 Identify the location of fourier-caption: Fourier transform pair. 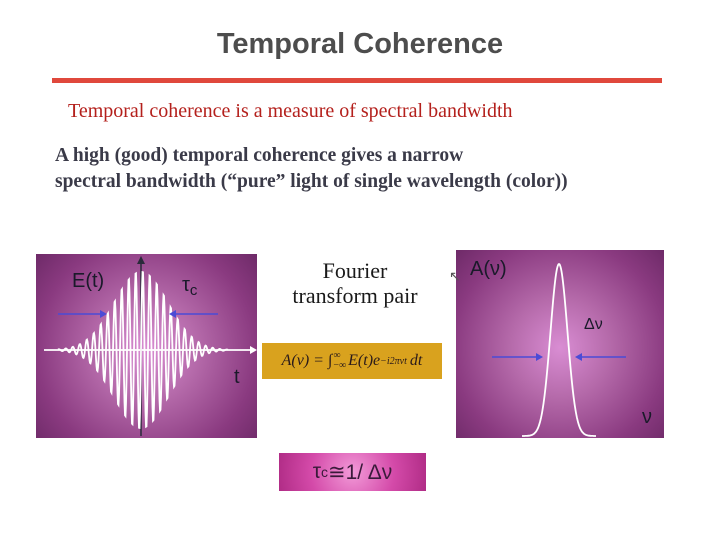
(355, 283).